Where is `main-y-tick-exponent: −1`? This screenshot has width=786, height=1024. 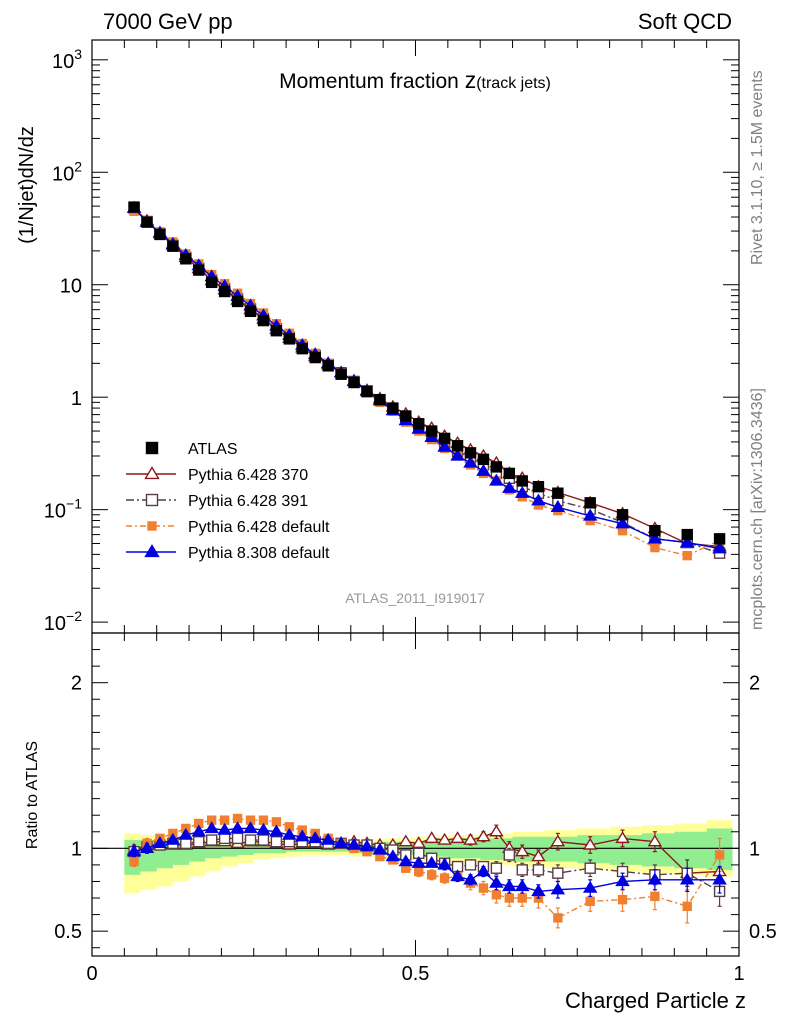 main-y-tick-exponent: −1 is located at coordinates (74, 504).